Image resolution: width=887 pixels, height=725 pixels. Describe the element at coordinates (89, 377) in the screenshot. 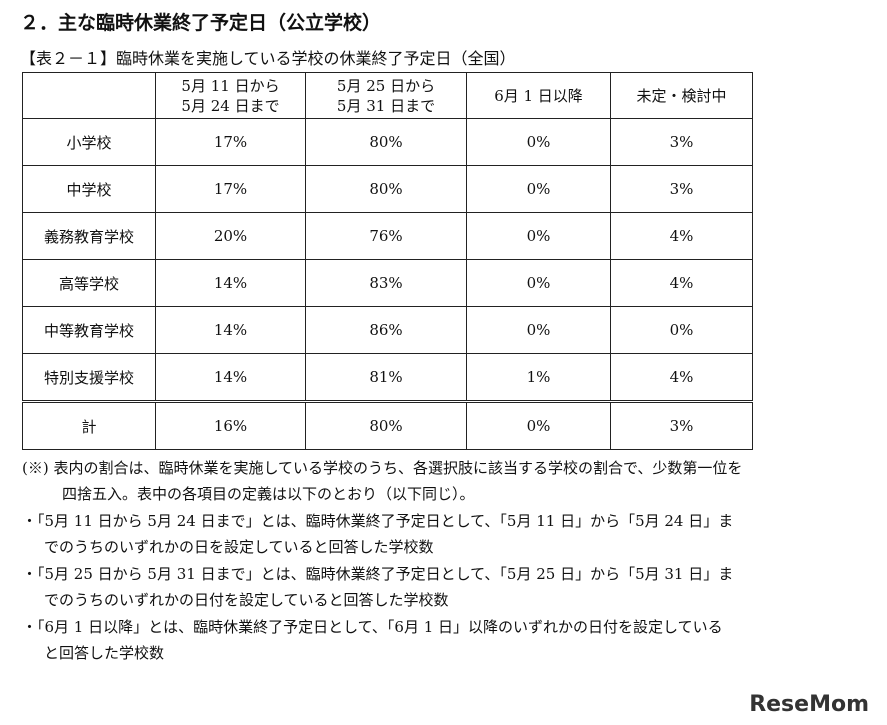

I see `row-label: 特別支援学校` at that location.